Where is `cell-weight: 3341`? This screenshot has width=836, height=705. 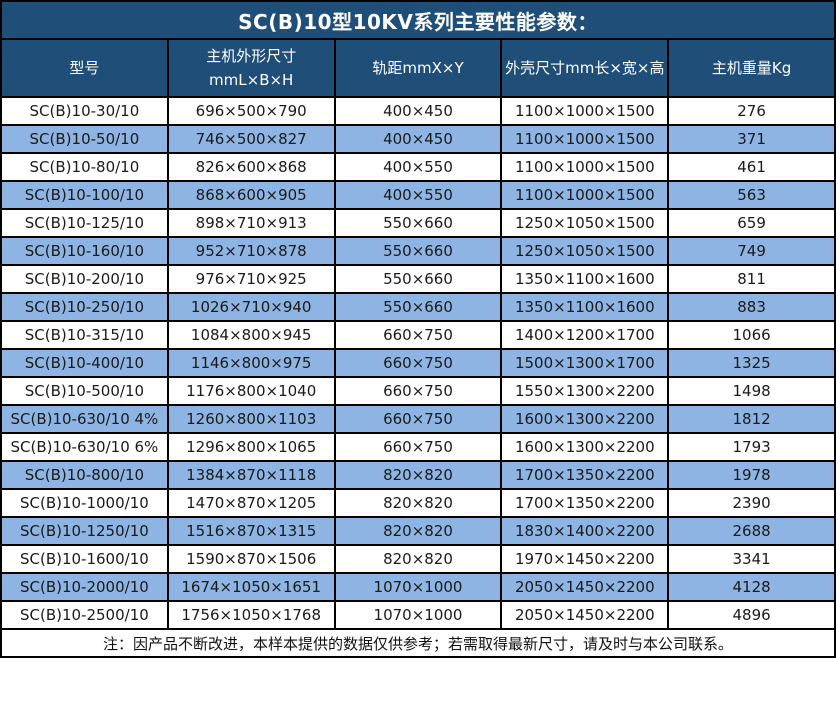
cell-weight: 3341 is located at coordinates (751, 559).